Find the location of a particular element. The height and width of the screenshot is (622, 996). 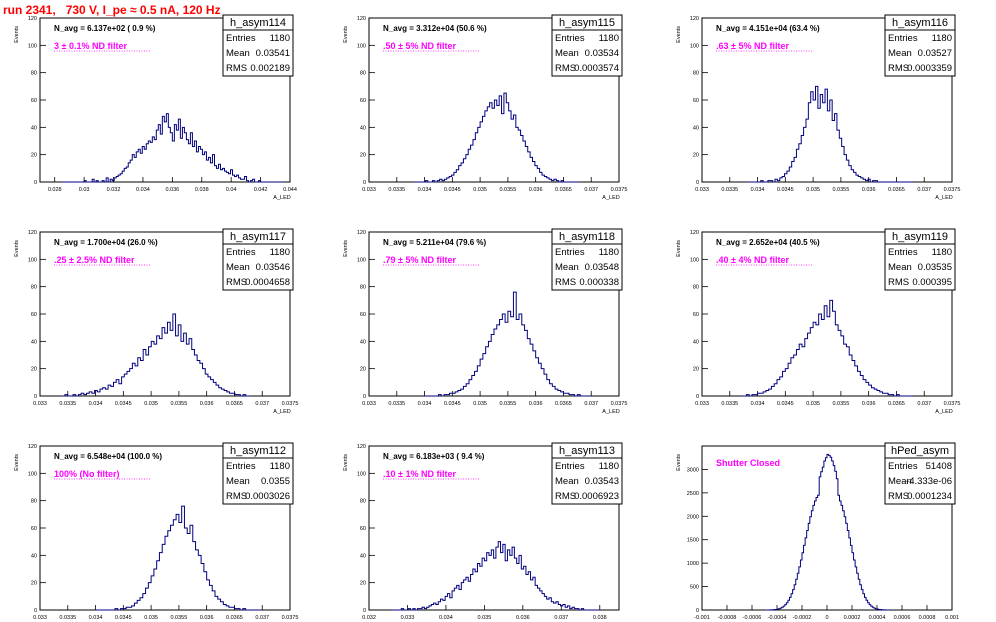

navg-label: N_avg = 4.151e+04 (63.4 %) is located at coordinates (768, 28).